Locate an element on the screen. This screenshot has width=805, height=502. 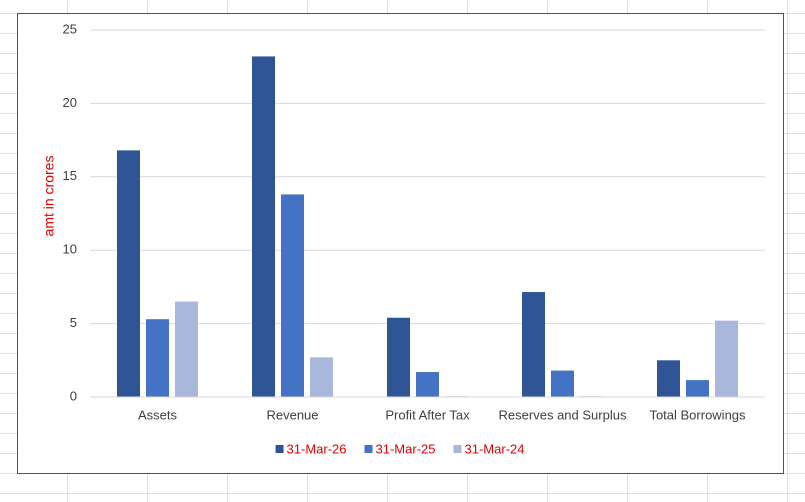
x-tick-label: Reserves and Surplus is located at coordinates (563, 414).